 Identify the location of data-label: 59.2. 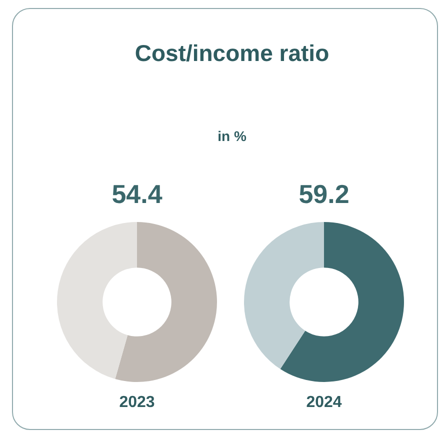
(324, 194).